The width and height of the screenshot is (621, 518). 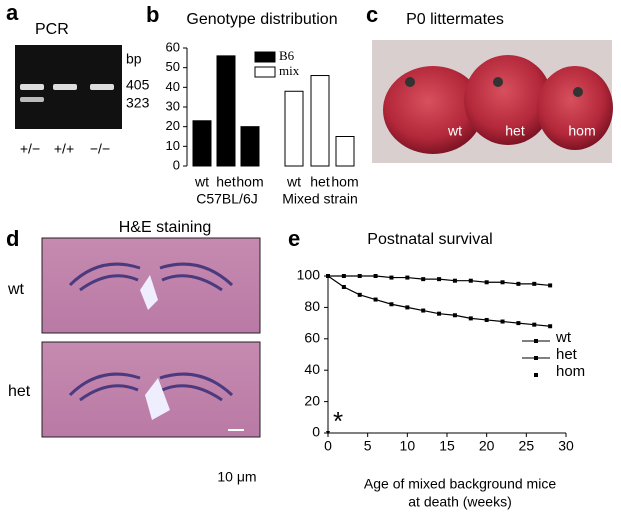 I want to click on lane-label: −/−, so click(x=100, y=149).